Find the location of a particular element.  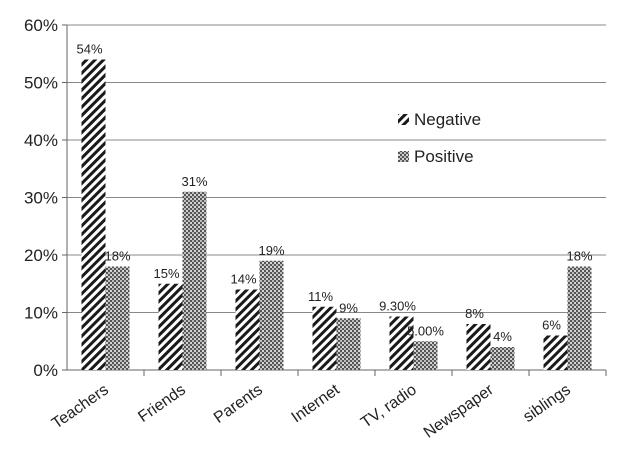

x-tick-label: TV, radio is located at coordinates (389, 406).